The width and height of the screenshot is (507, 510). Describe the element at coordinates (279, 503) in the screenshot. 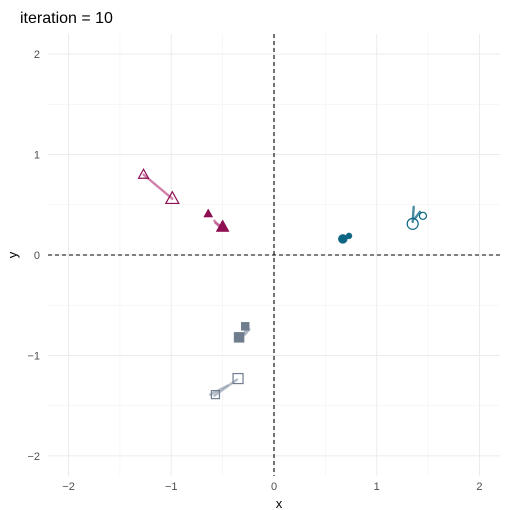

I see `x-axis-label: x` at that location.